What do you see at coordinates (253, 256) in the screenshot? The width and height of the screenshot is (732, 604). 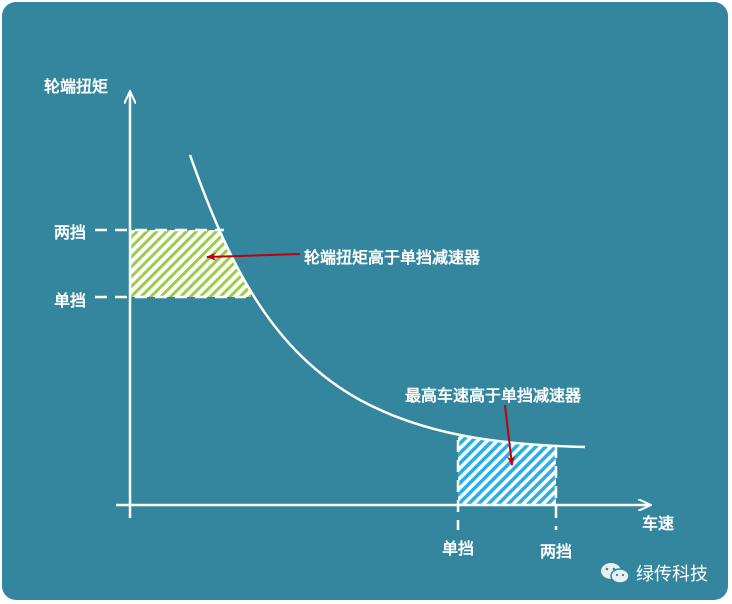 I see `torque-annotation-arrow` at bounding box center [253, 256].